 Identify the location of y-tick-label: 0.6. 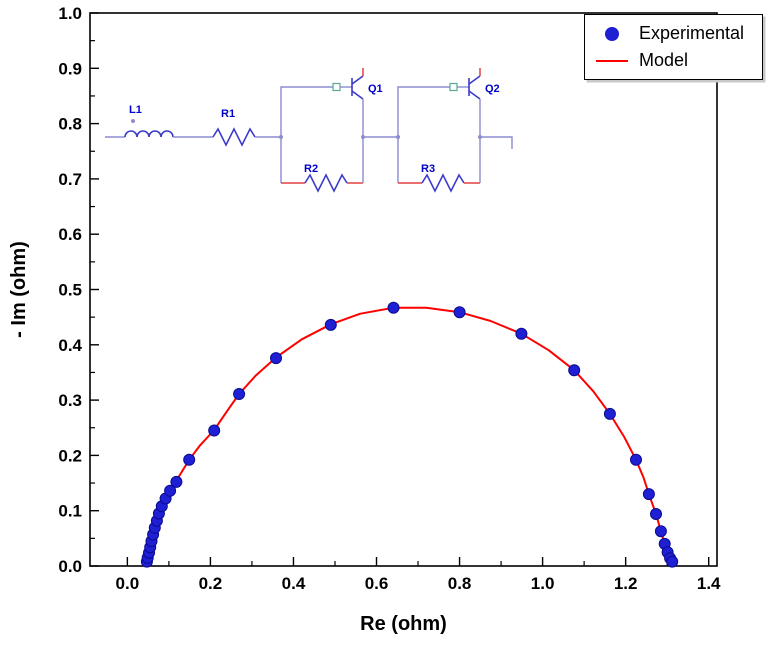
(70, 234).